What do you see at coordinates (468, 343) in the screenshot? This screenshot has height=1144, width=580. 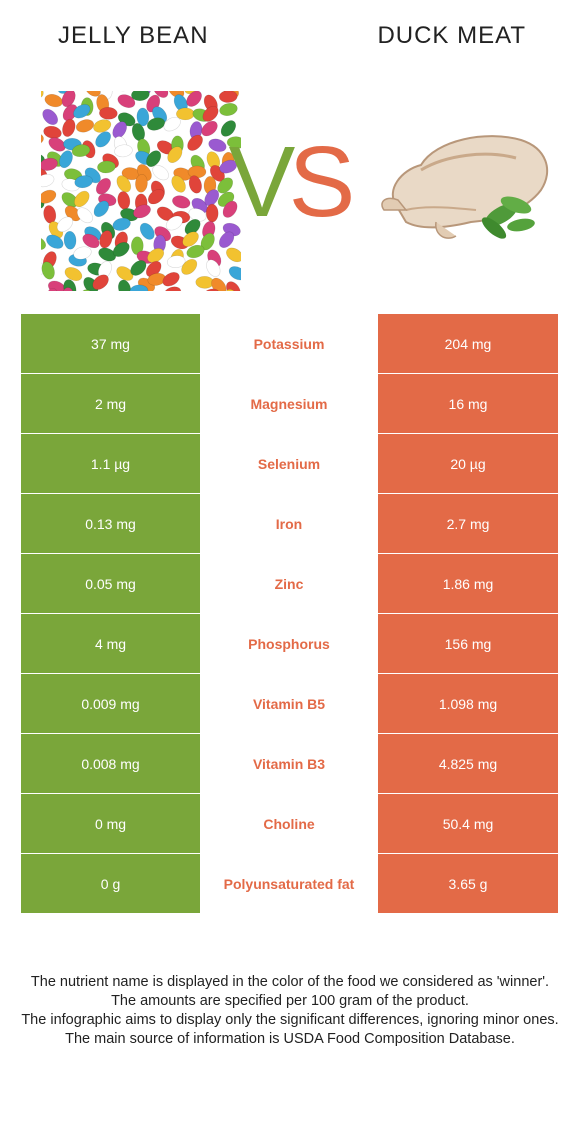 I see `right-value: 204 mg` at bounding box center [468, 343].